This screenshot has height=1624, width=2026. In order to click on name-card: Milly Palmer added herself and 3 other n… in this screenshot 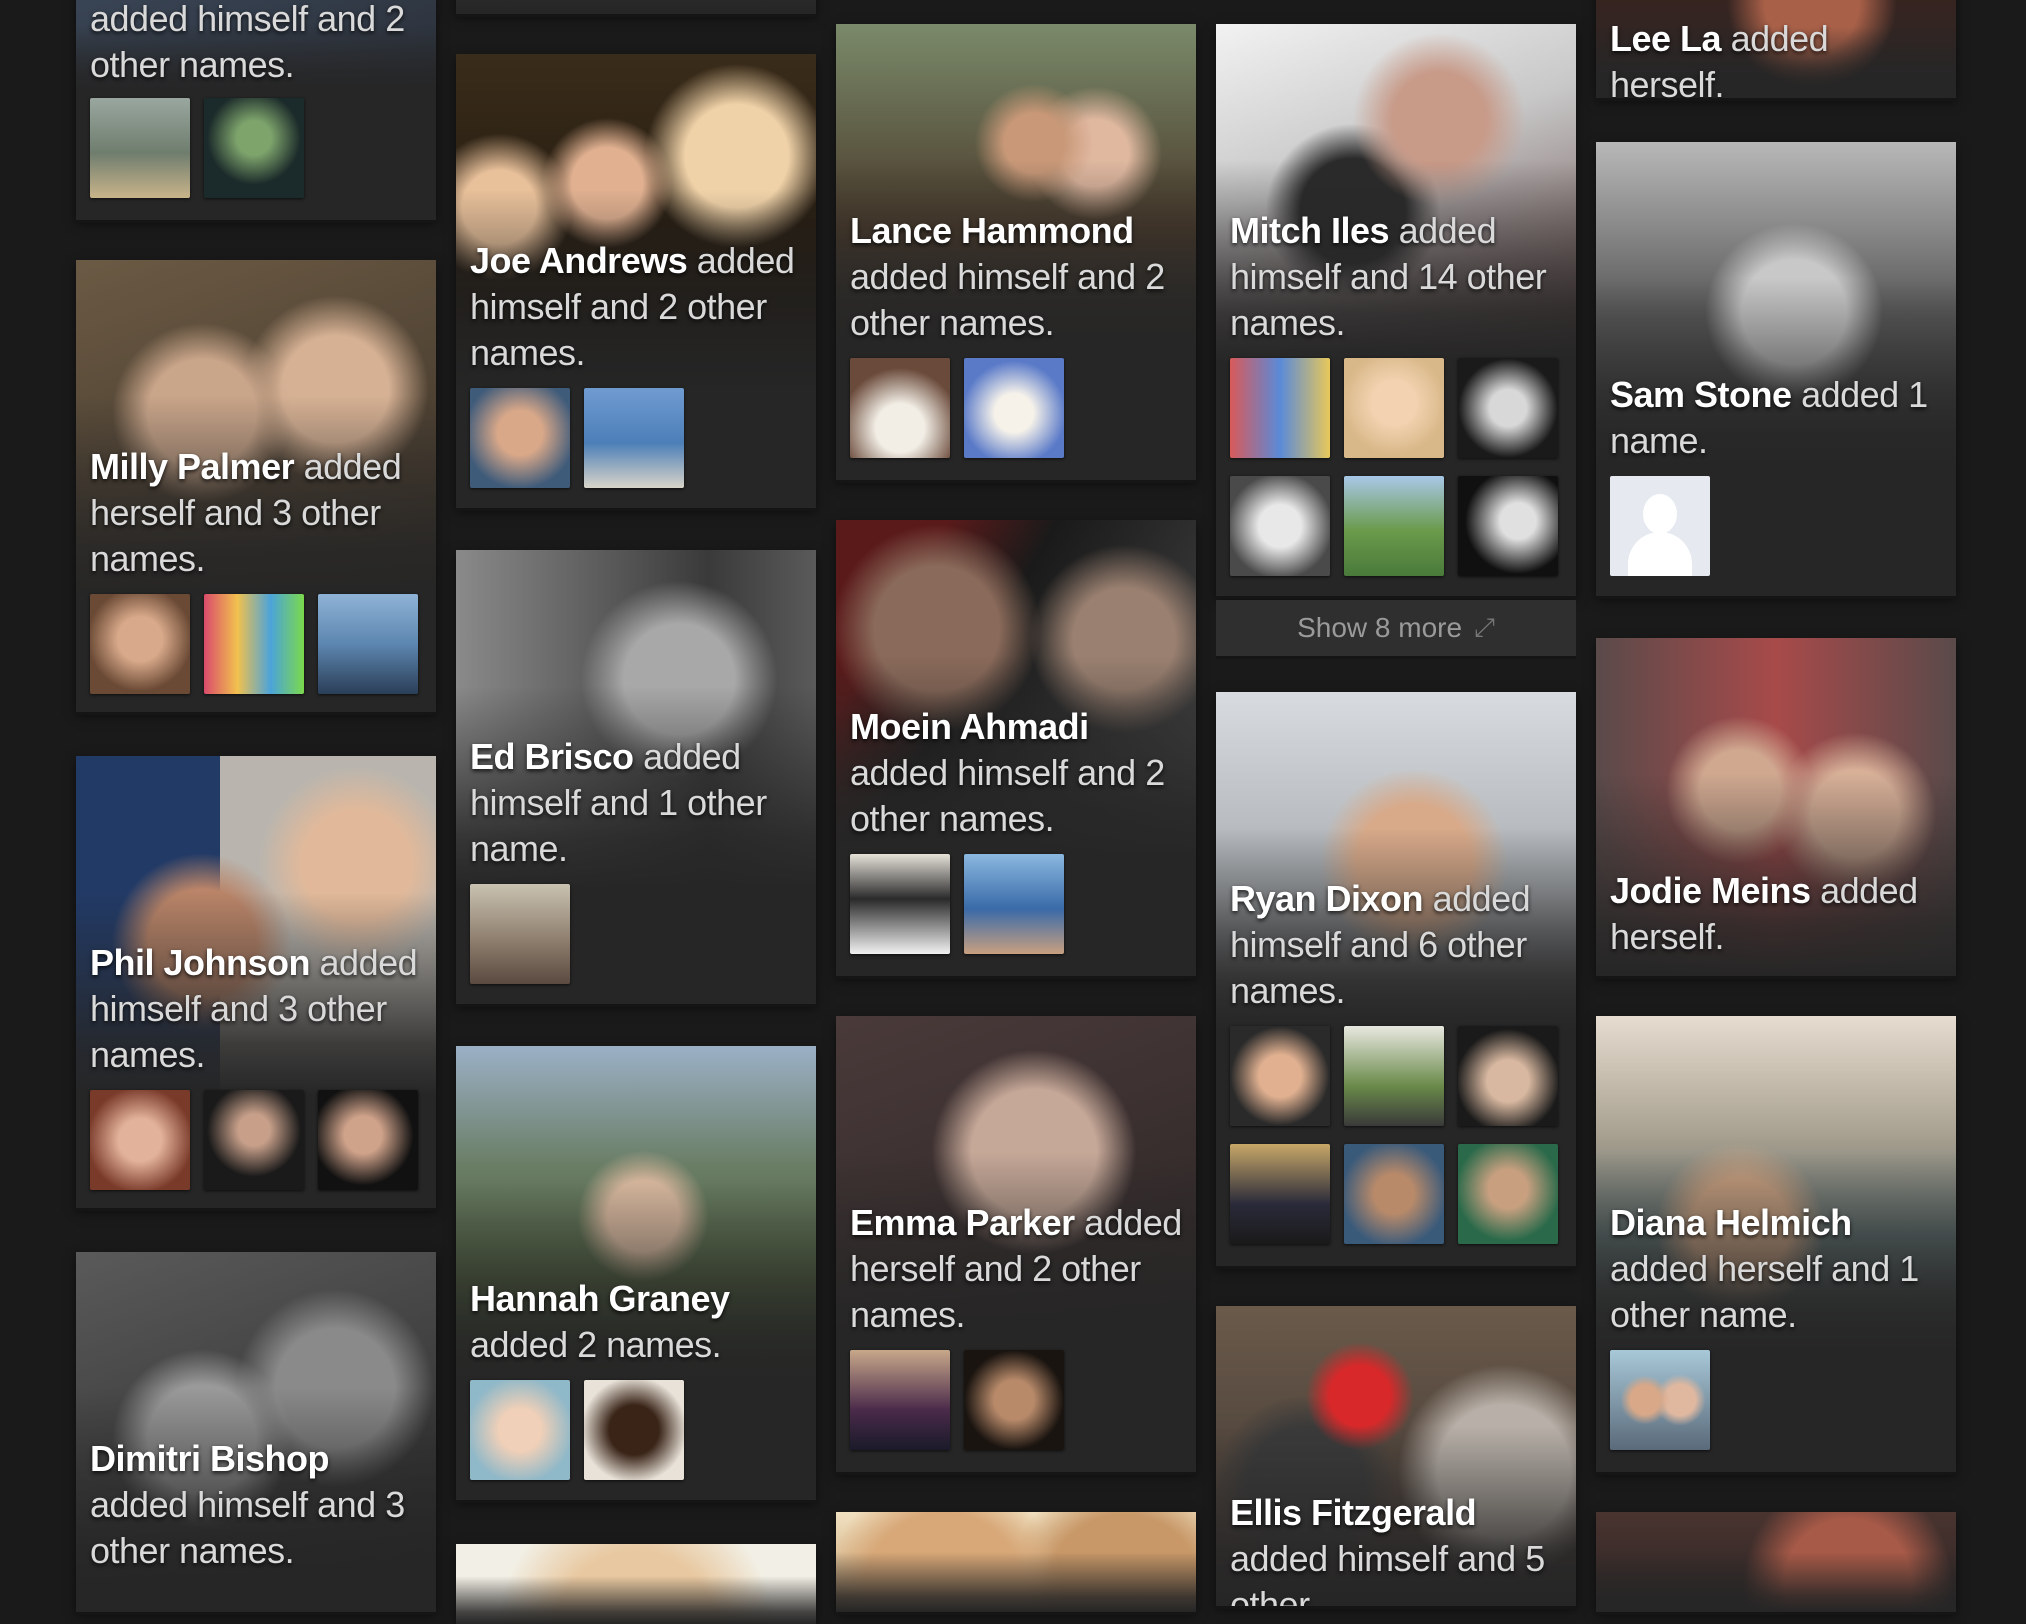, I will do `click(256, 486)`.